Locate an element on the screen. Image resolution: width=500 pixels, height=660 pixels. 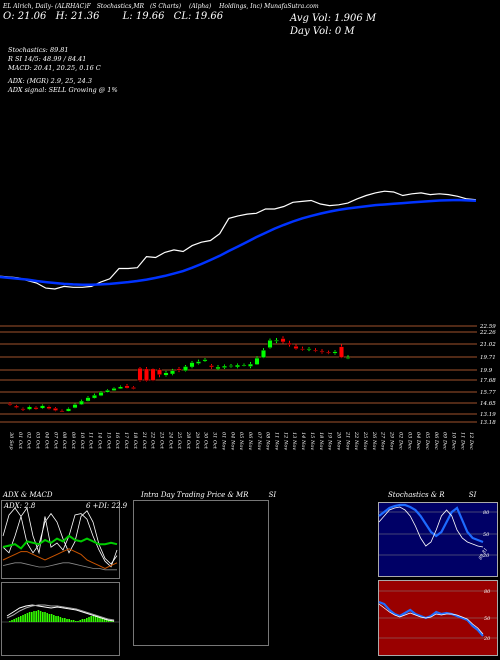
si-value: R SI 14/5: 48.99 / 84.41 is located at coordinates (47, 59).